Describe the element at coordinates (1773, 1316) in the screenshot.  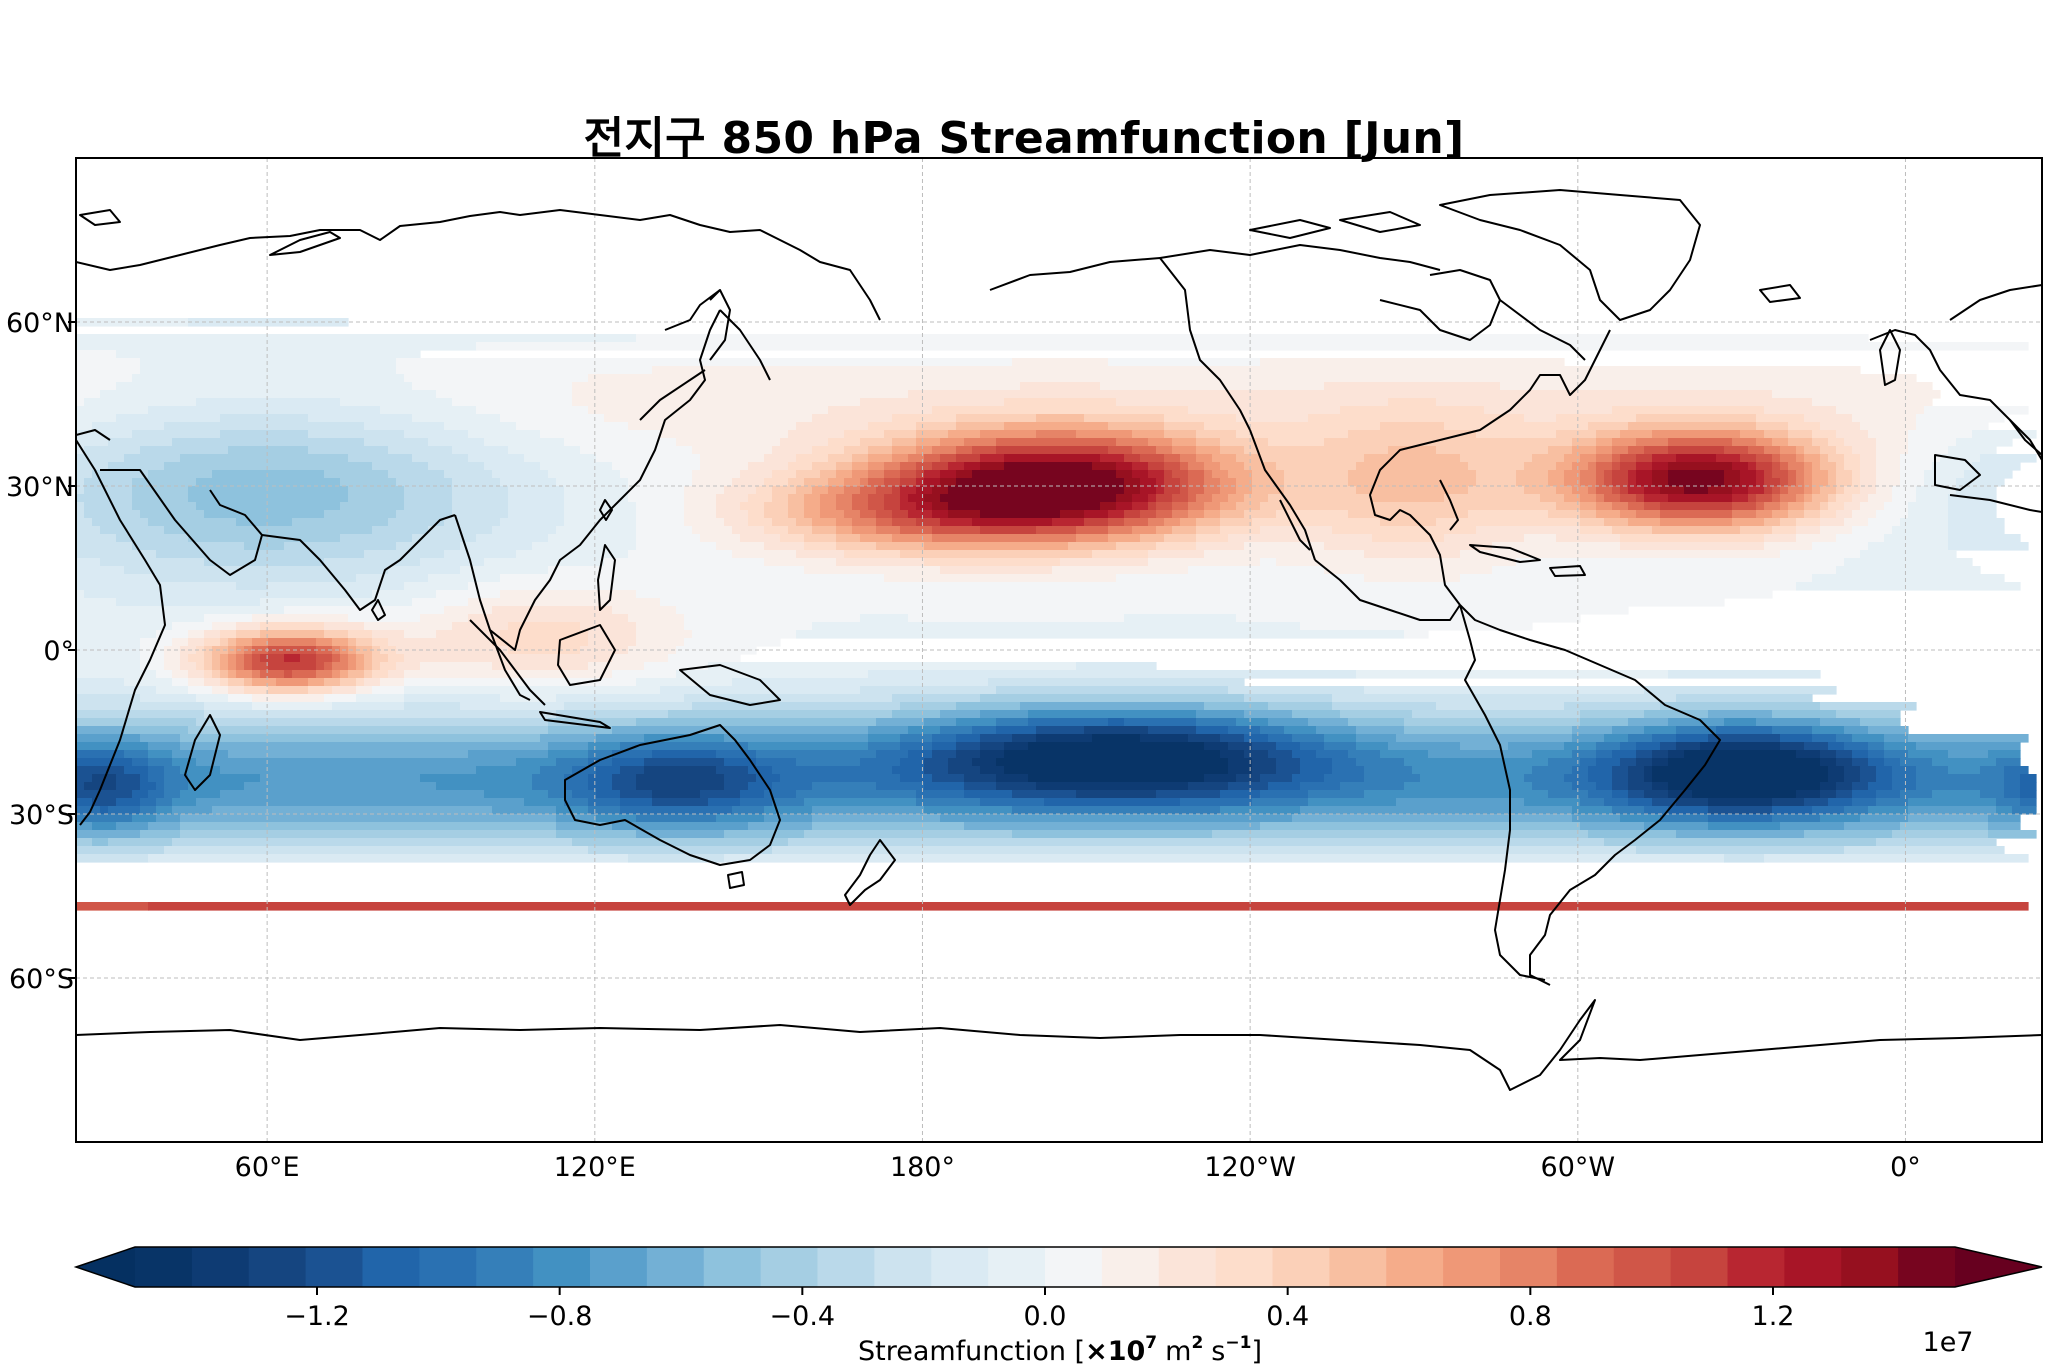
I see `colorbar-tick-label: 1.2` at that location.